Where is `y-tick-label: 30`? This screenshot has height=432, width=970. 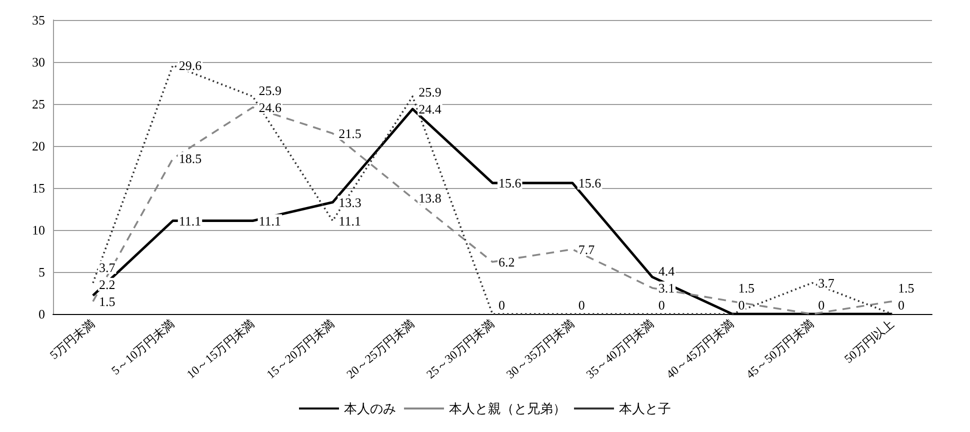 y-tick-label: 30 is located at coordinates (38, 62).